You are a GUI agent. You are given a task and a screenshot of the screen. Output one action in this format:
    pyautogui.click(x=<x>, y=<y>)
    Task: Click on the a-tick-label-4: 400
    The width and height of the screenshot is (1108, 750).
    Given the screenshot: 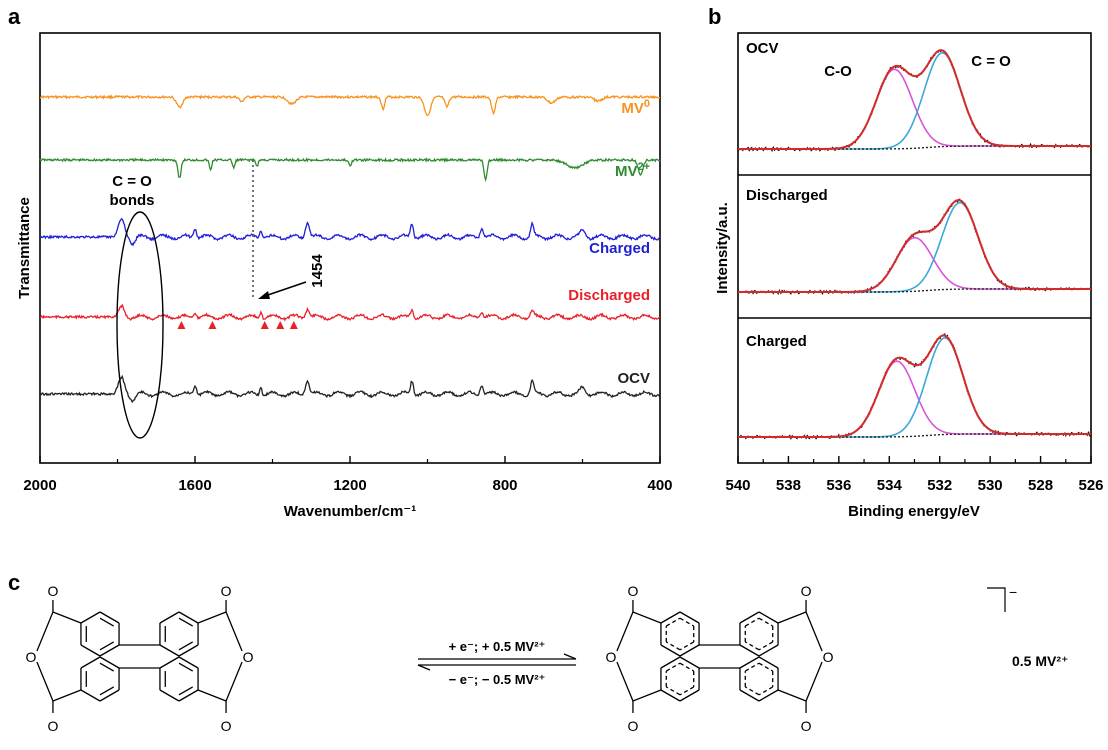 What is the action you would take?
    pyautogui.click(x=659, y=485)
    